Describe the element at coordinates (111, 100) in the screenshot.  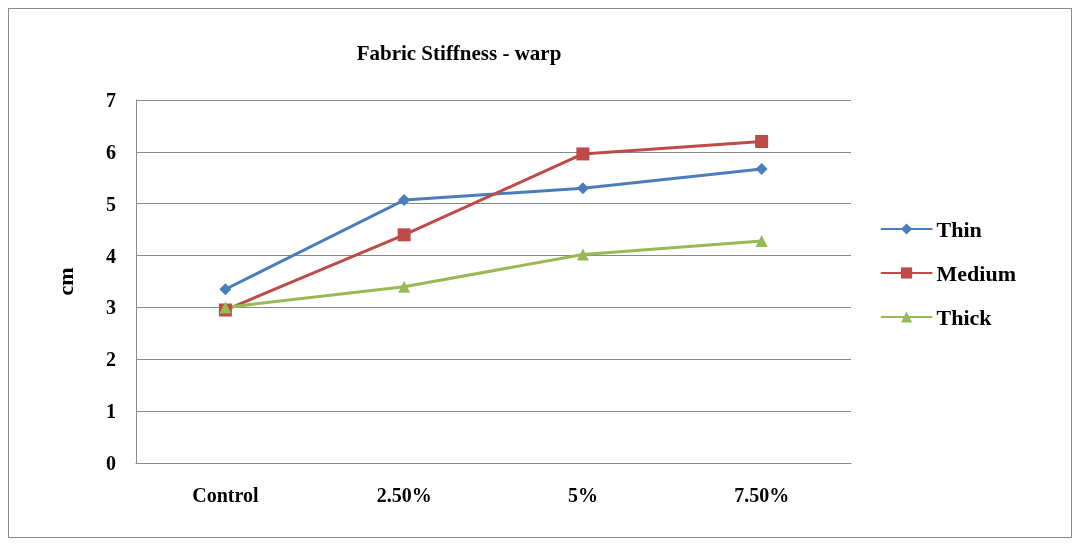
I see `y-tick-label: 7` at that location.